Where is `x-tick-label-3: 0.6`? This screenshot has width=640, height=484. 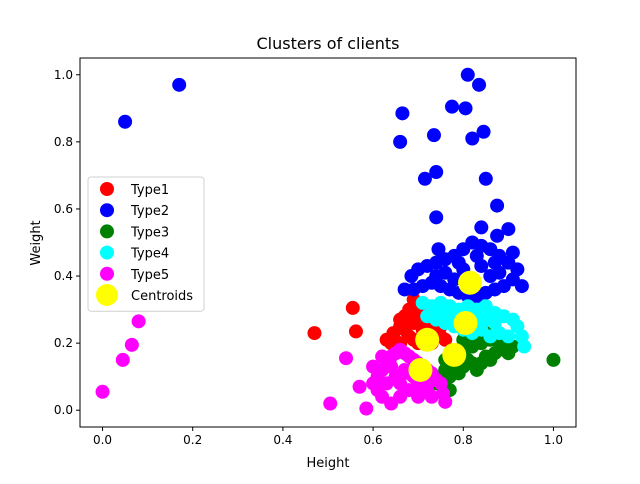 x-tick-label-3: 0.6 is located at coordinates (373, 440).